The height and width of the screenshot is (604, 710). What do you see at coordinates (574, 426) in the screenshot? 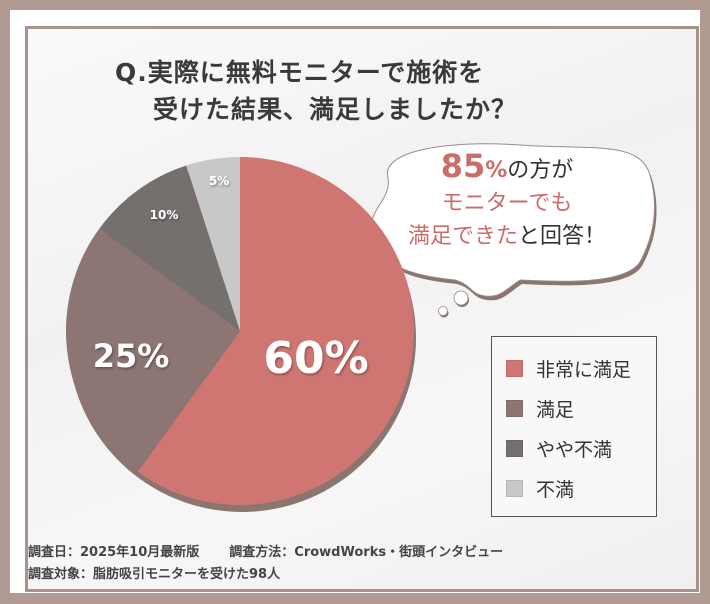
I see `legend: 非常に満足 満足 やや不満 不満` at bounding box center [574, 426].